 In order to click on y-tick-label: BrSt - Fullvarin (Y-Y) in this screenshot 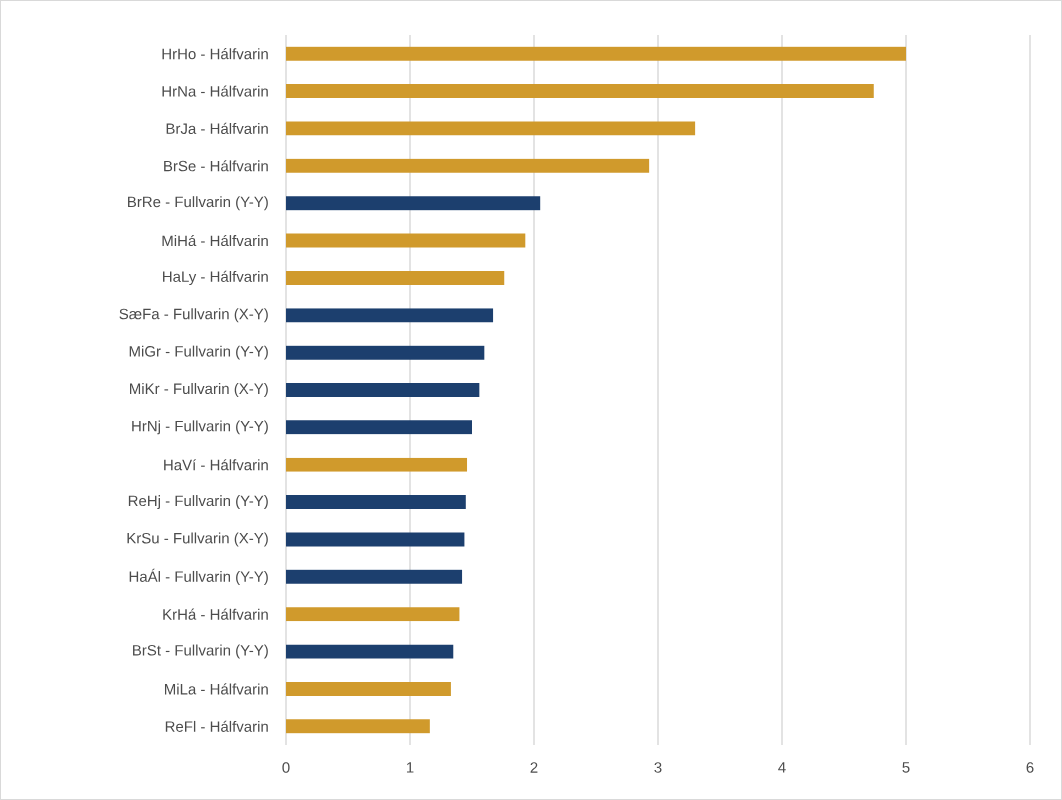, I will do `click(200, 651)`.